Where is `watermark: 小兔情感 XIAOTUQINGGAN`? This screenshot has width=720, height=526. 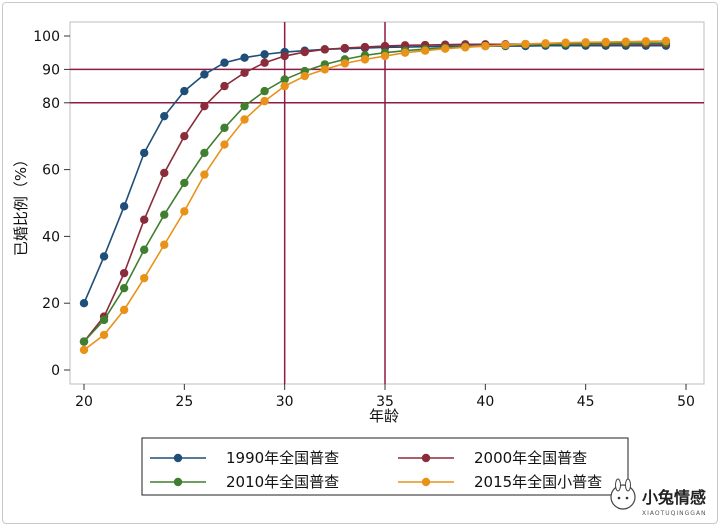 watermark: 小兔情感 XIAOTUQINGGAN is located at coordinates (658, 497).